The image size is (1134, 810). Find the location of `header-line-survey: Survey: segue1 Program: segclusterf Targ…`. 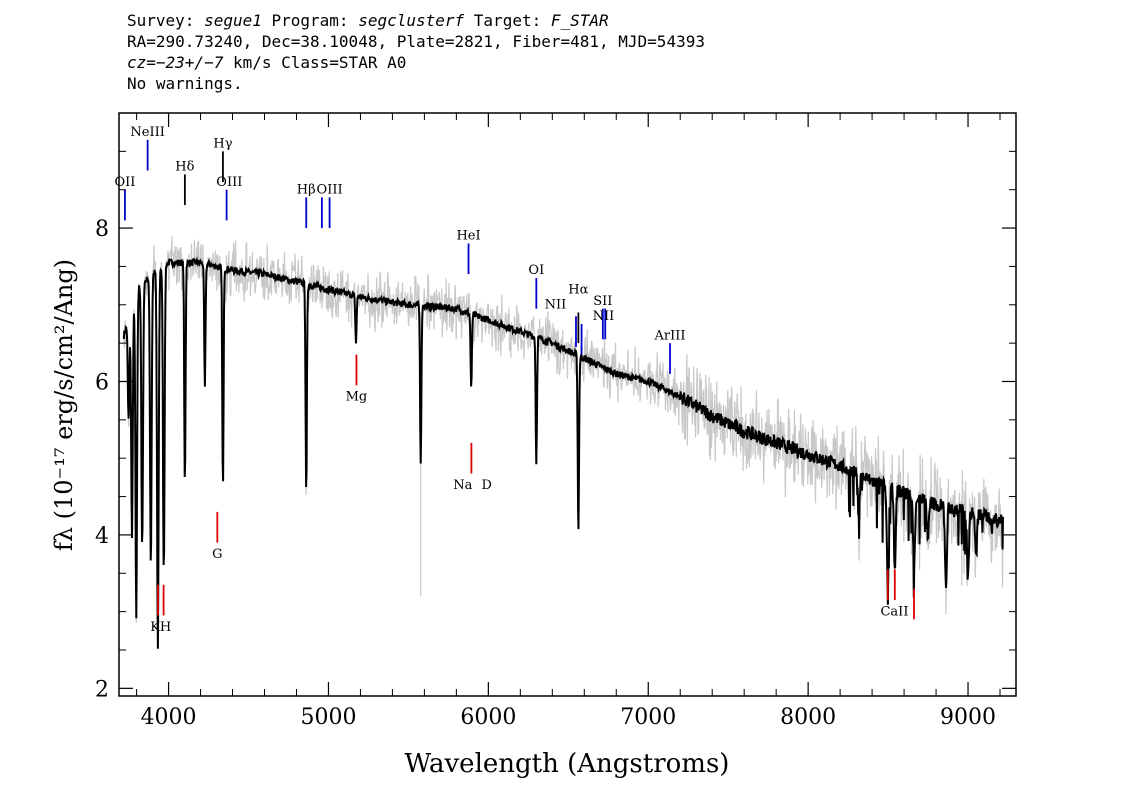

header-line-survey: Survey: segue1 Program: segclusterf Targ… is located at coordinates (416, 20).